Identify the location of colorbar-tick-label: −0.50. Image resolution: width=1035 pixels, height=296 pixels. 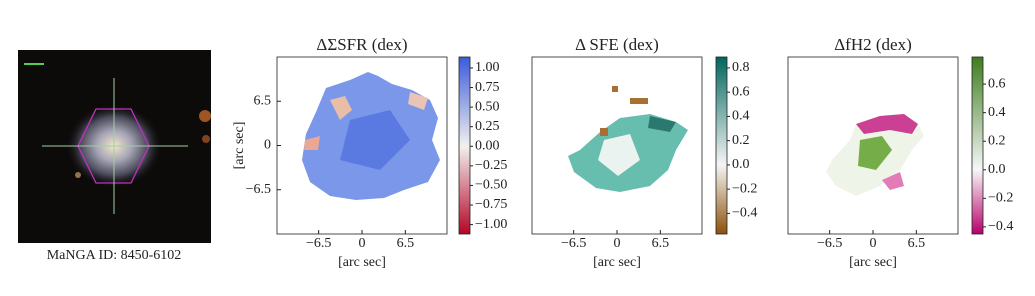
(491, 185).